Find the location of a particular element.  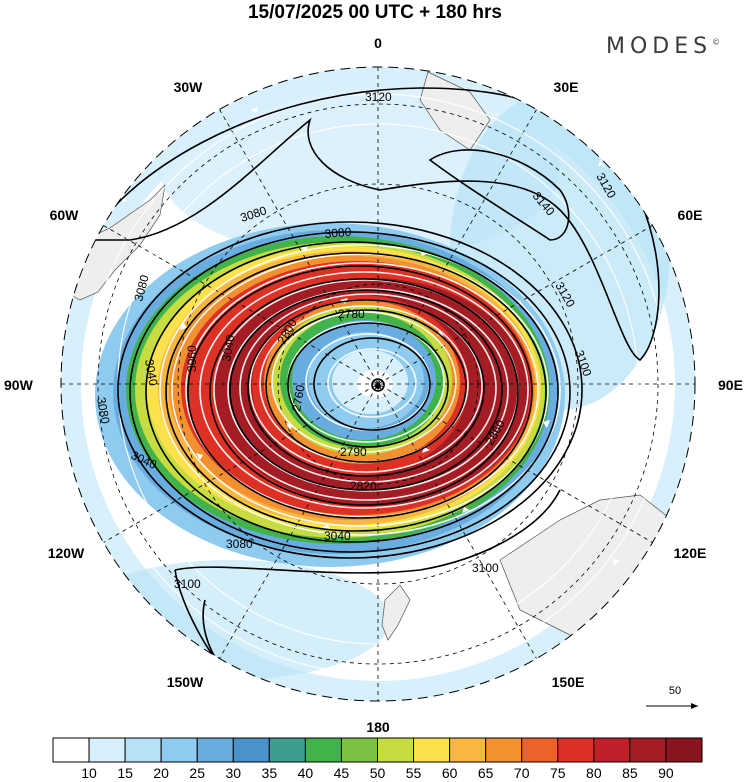

colorbar-tick-label: 25 is located at coordinates (197, 773).